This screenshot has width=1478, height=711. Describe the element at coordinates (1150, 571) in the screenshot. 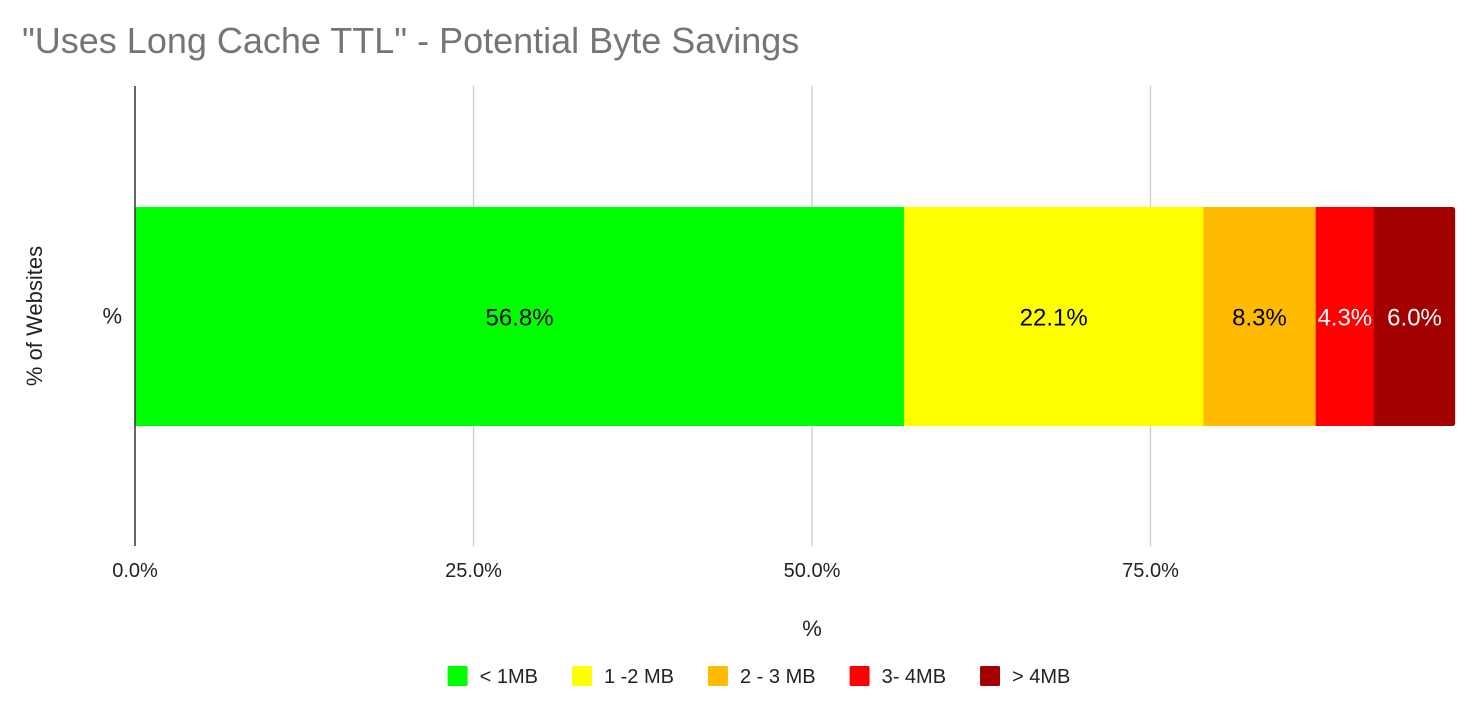

I see `x-tick-label: 75.0%` at that location.